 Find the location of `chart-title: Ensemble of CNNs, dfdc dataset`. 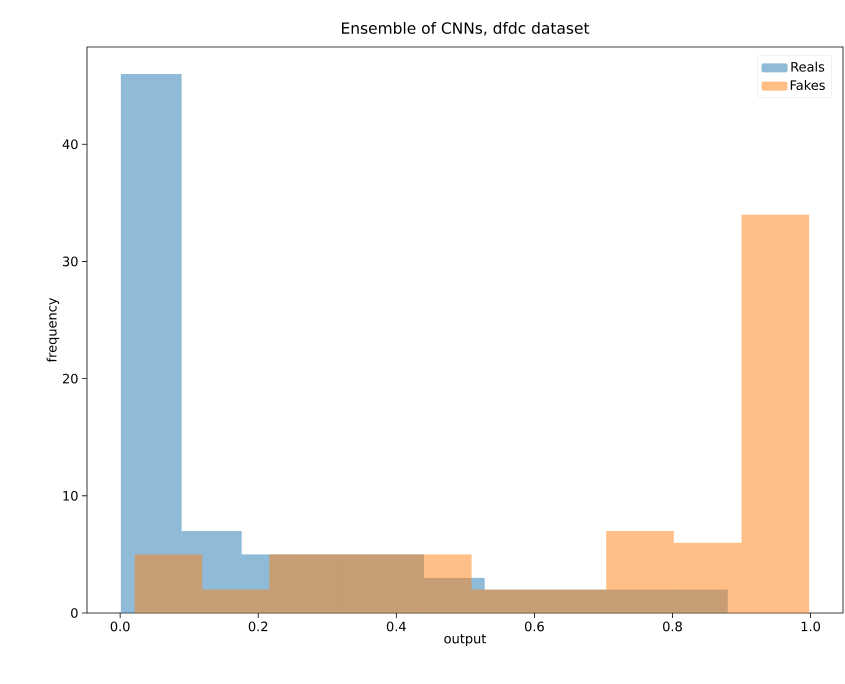

chart-title: Ensemble of CNNs, dfdc dataset is located at coordinates (466, 29).